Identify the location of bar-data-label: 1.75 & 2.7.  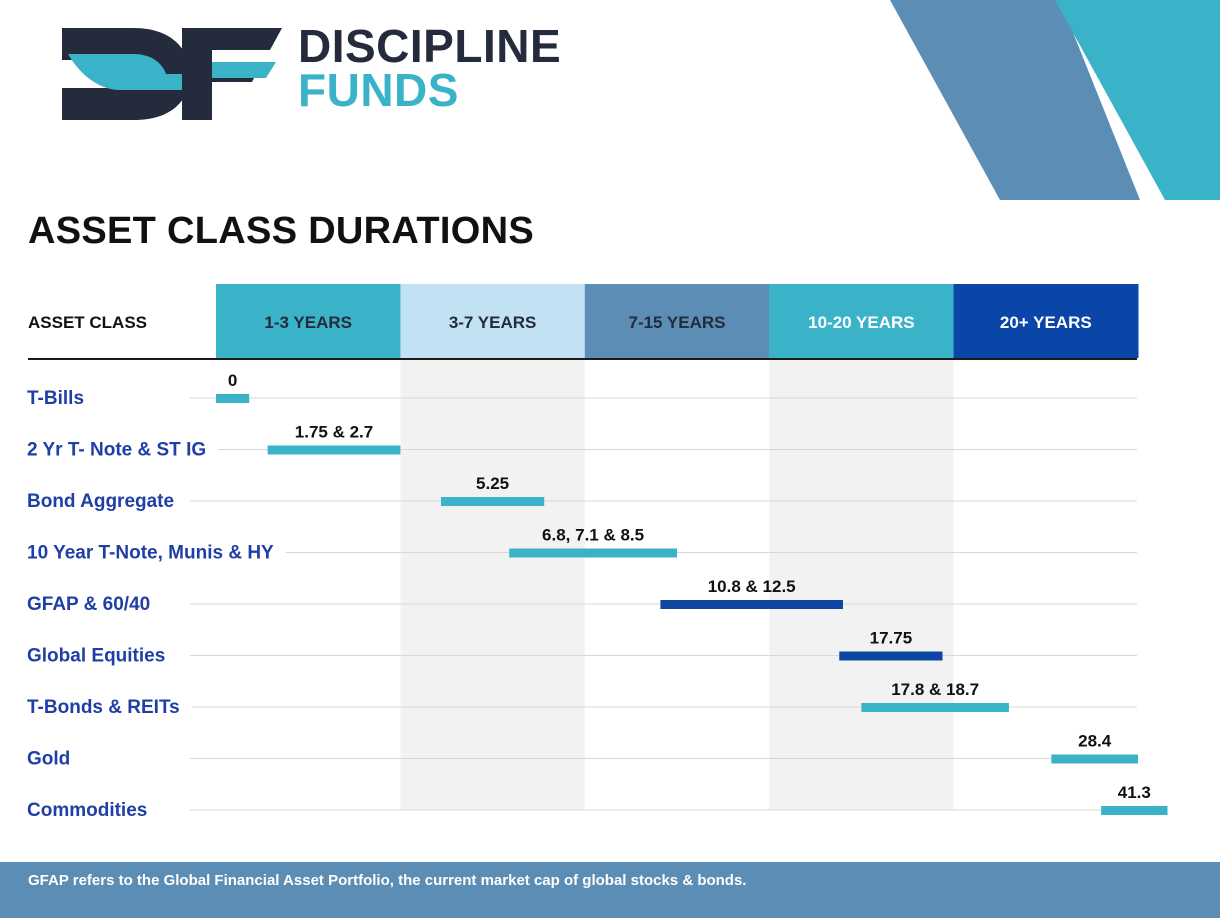
(334, 432).